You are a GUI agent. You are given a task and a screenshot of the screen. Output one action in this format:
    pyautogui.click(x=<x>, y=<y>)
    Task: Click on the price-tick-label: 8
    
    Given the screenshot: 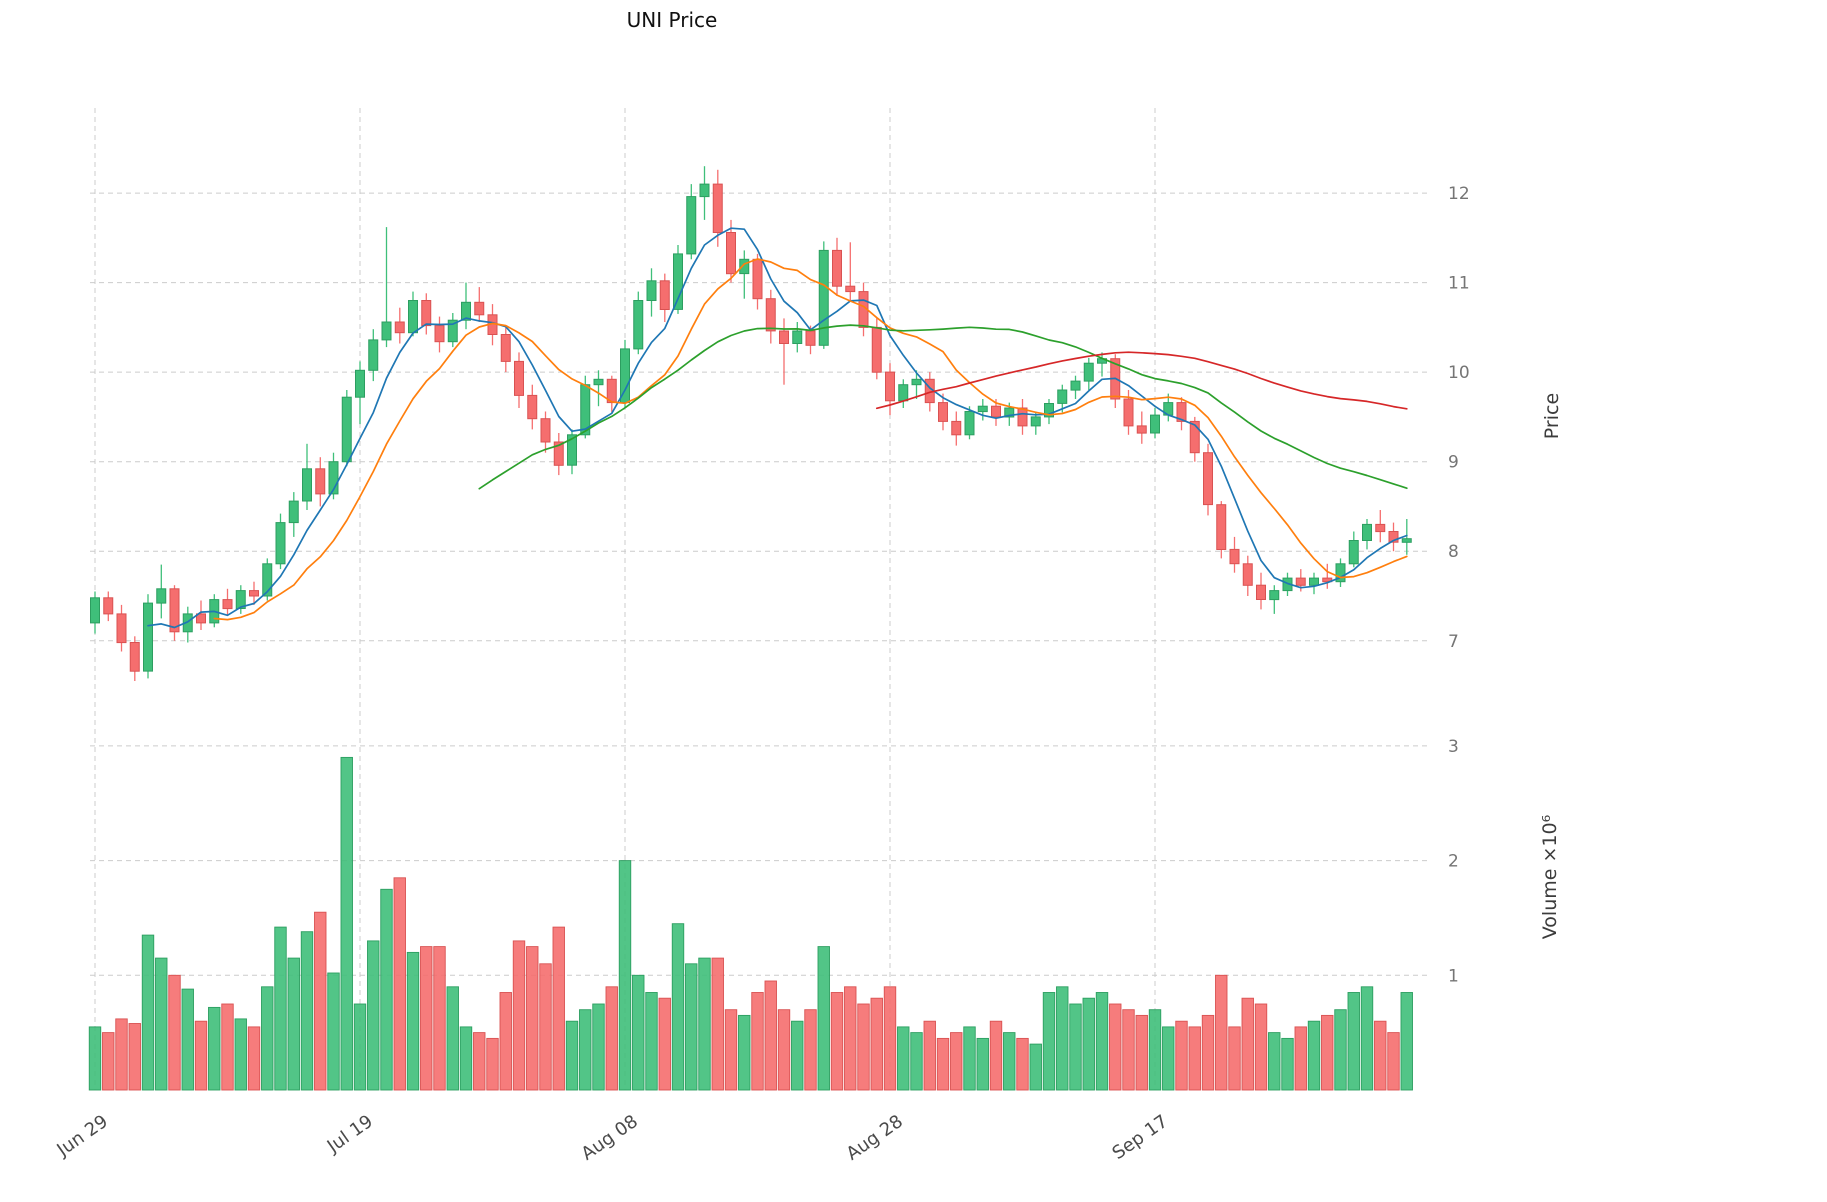 What is the action you would take?
    pyautogui.click(x=1453, y=552)
    